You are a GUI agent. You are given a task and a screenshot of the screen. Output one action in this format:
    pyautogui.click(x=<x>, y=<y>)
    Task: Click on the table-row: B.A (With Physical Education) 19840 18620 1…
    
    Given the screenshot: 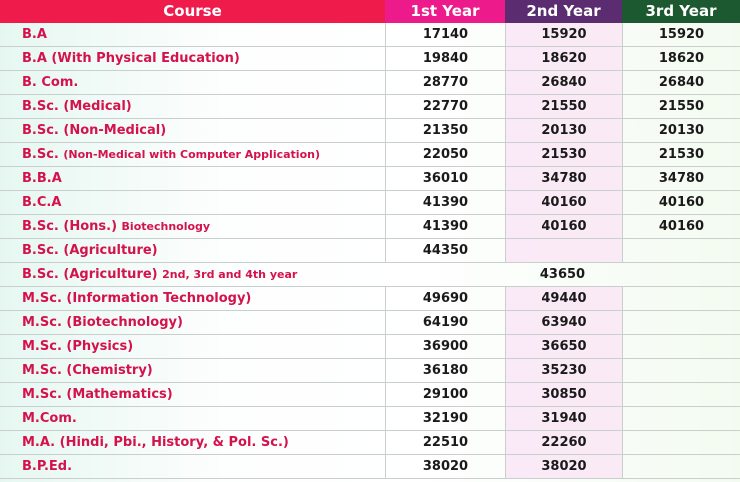 What is the action you would take?
    pyautogui.click(x=370, y=59)
    